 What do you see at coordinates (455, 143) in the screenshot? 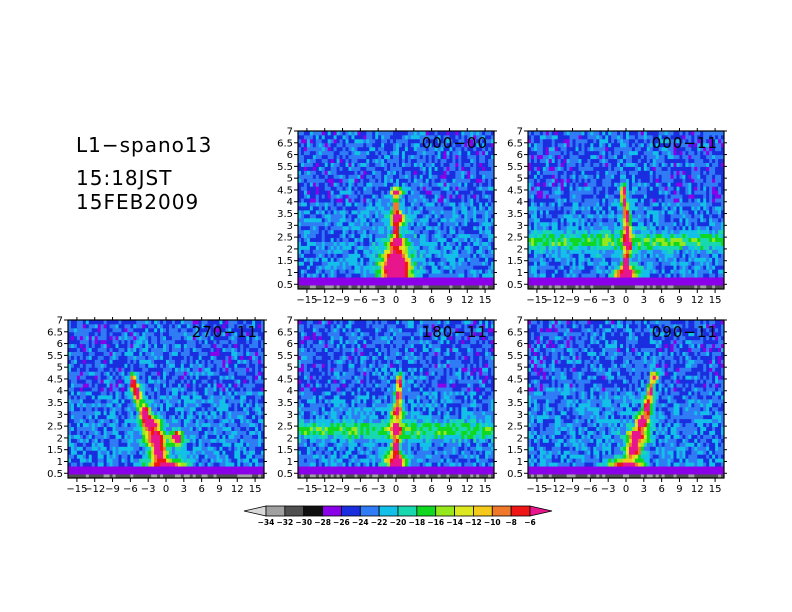
I see `panel-title: 000−00` at bounding box center [455, 143].